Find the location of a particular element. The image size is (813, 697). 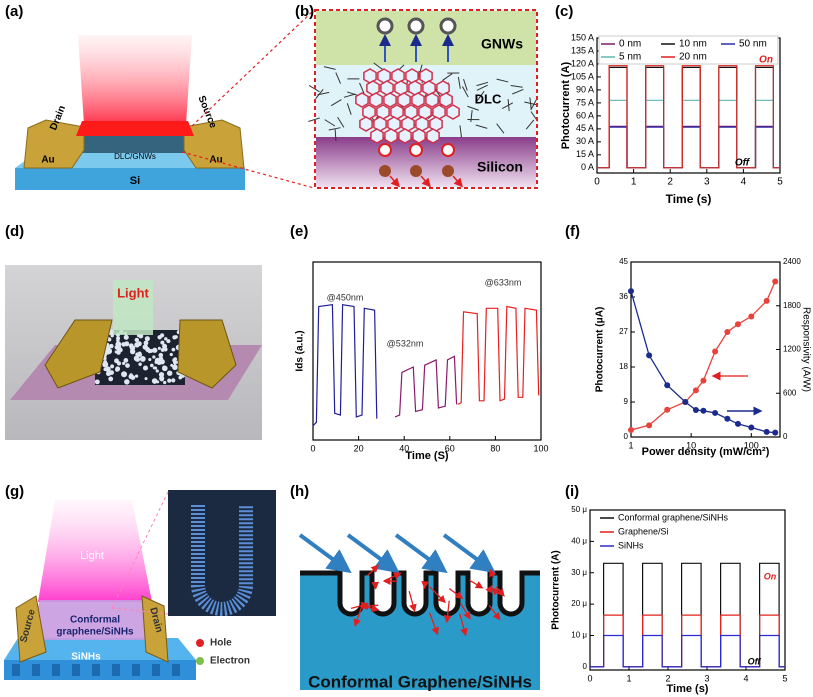

legend-label: 5 nm is located at coordinates (630, 57).